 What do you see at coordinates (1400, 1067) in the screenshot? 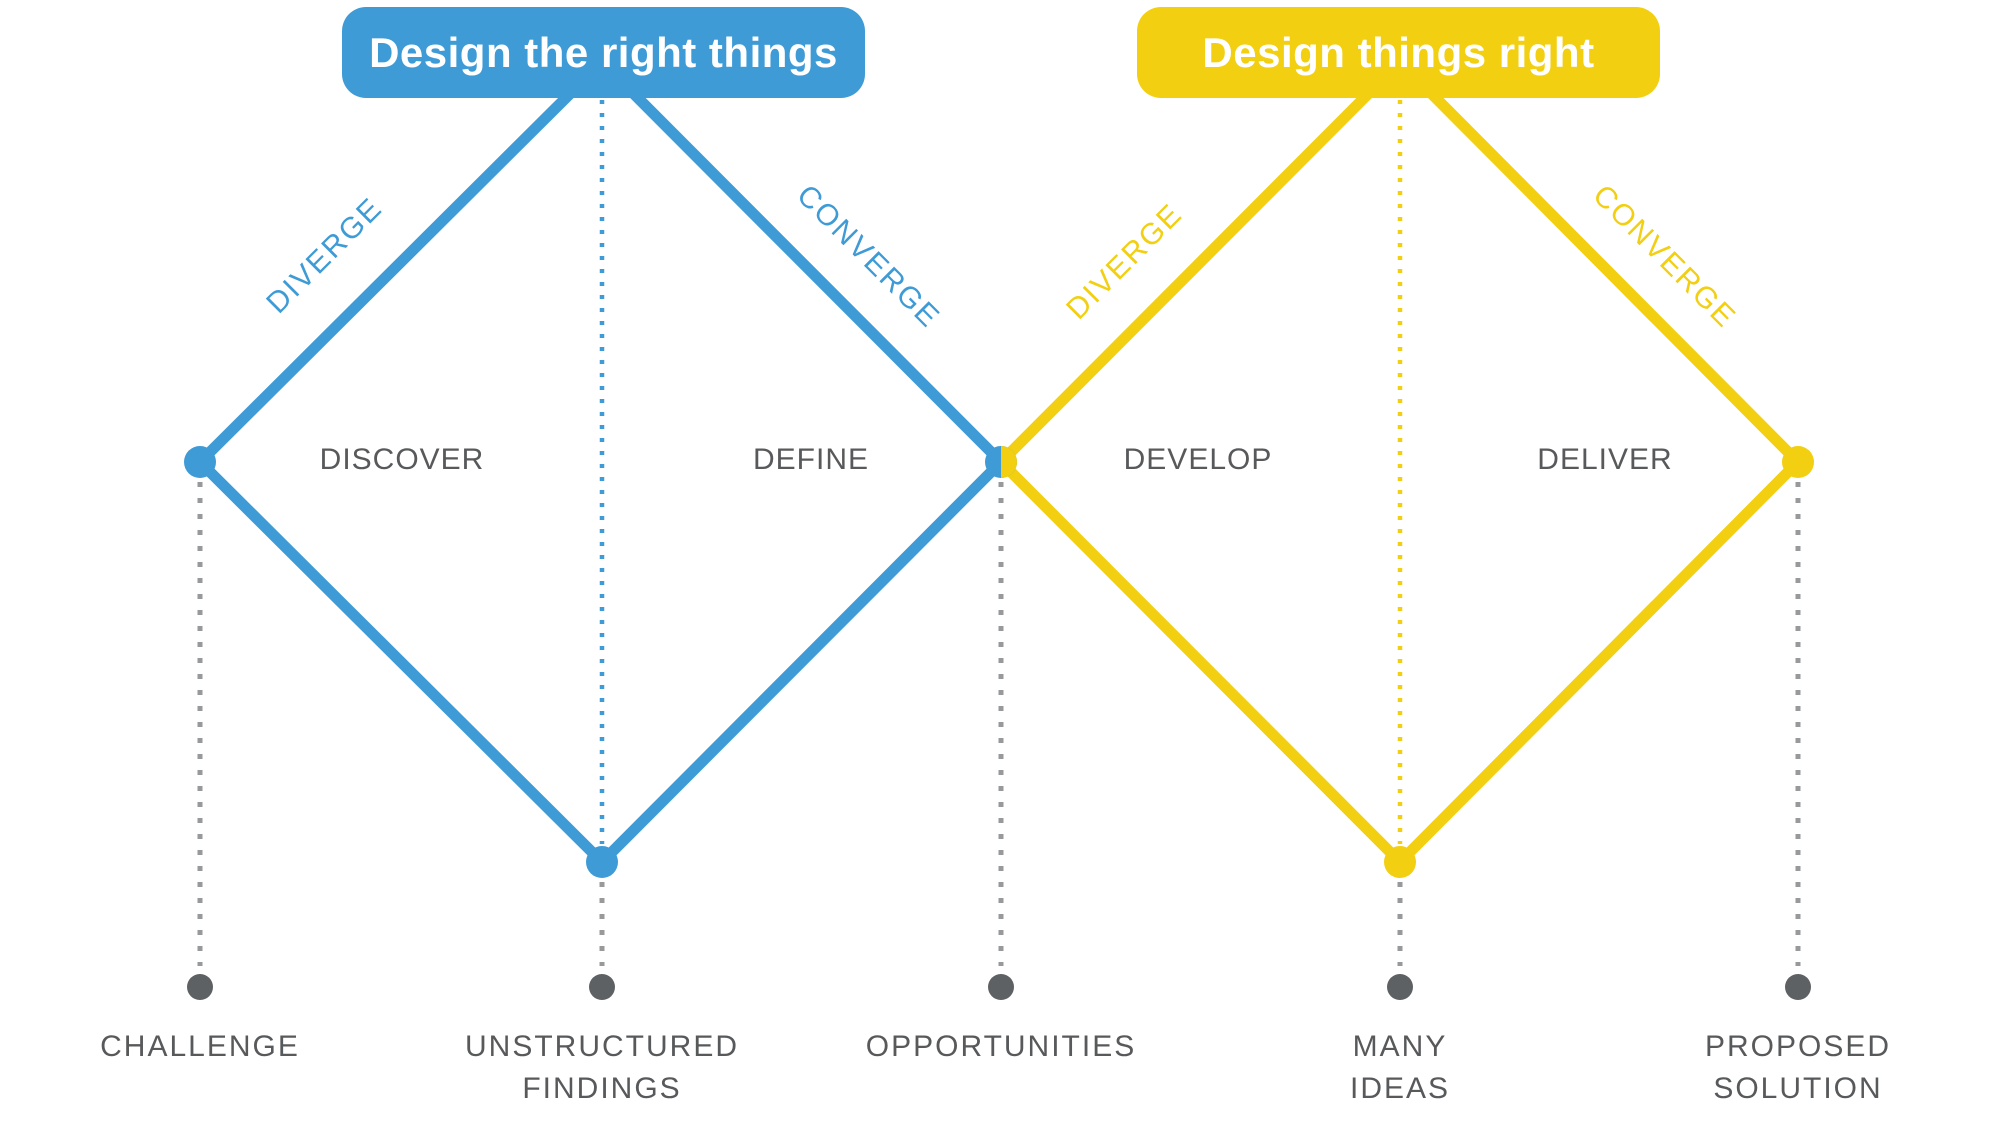
I see `milestone-many-ideas: MANY IDEAS` at bounding box center [1400, 1067].